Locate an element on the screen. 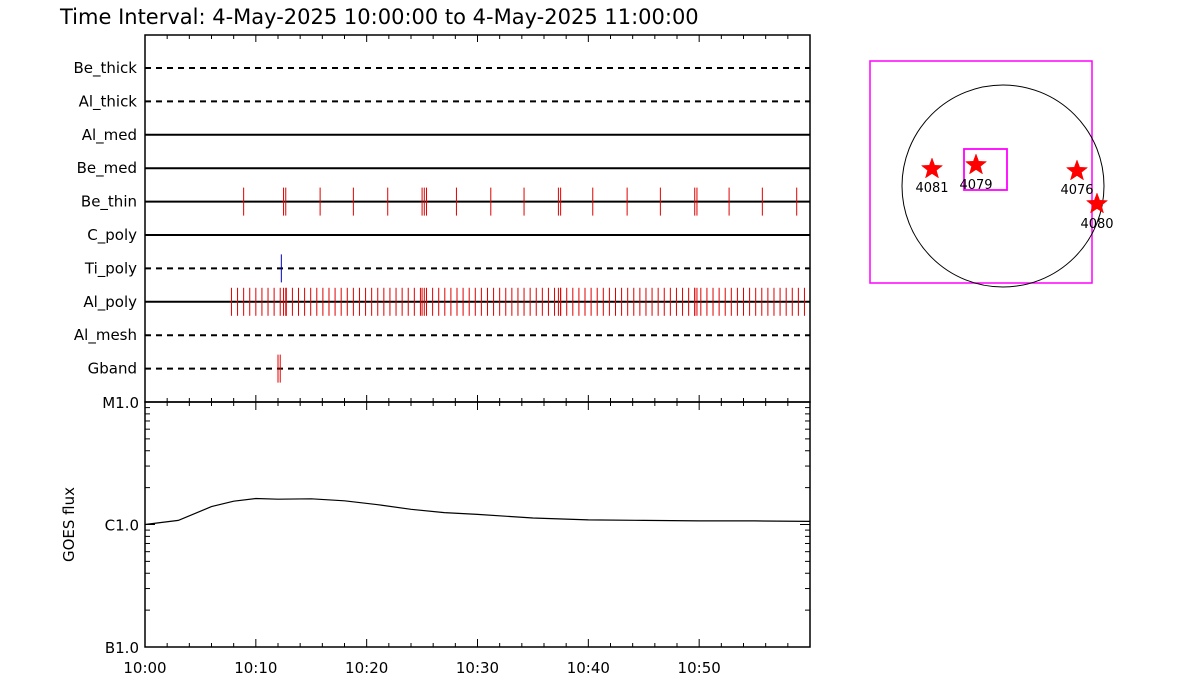 The width and height of the screenshot is (1200, 700). region-label: 4080 is located at coordinates (1096, 224).